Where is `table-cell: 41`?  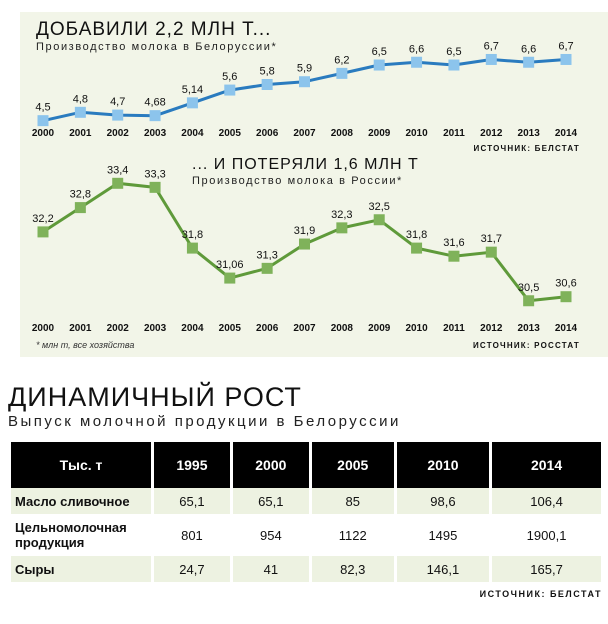 table-cell: 41 is located at coordinates (270, 569).